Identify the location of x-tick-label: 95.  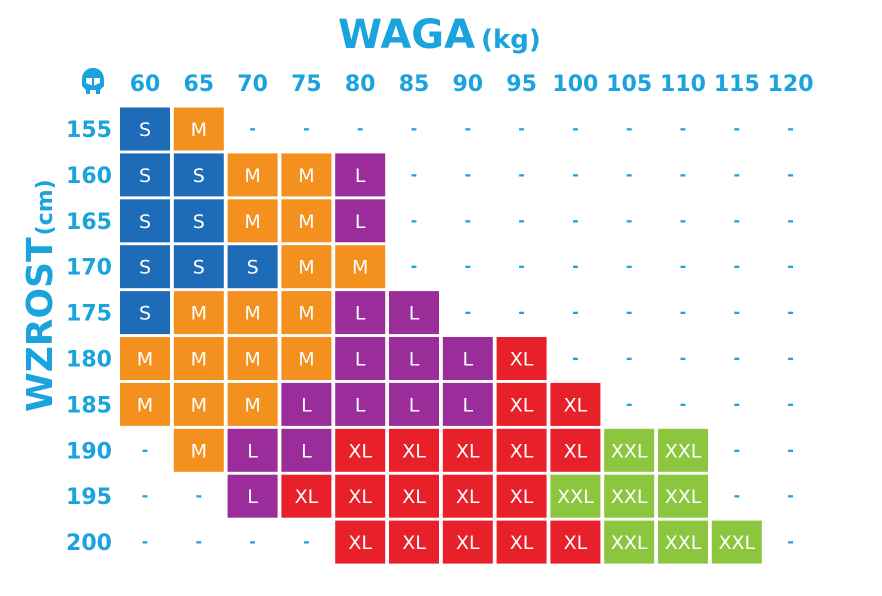
(521, 84).